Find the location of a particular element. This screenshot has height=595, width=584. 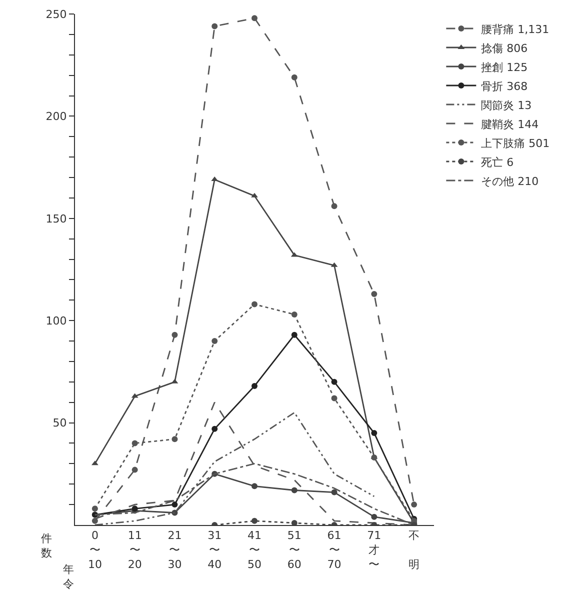

x-tick-label: 61〜70 is located at coordinates (334, 550).